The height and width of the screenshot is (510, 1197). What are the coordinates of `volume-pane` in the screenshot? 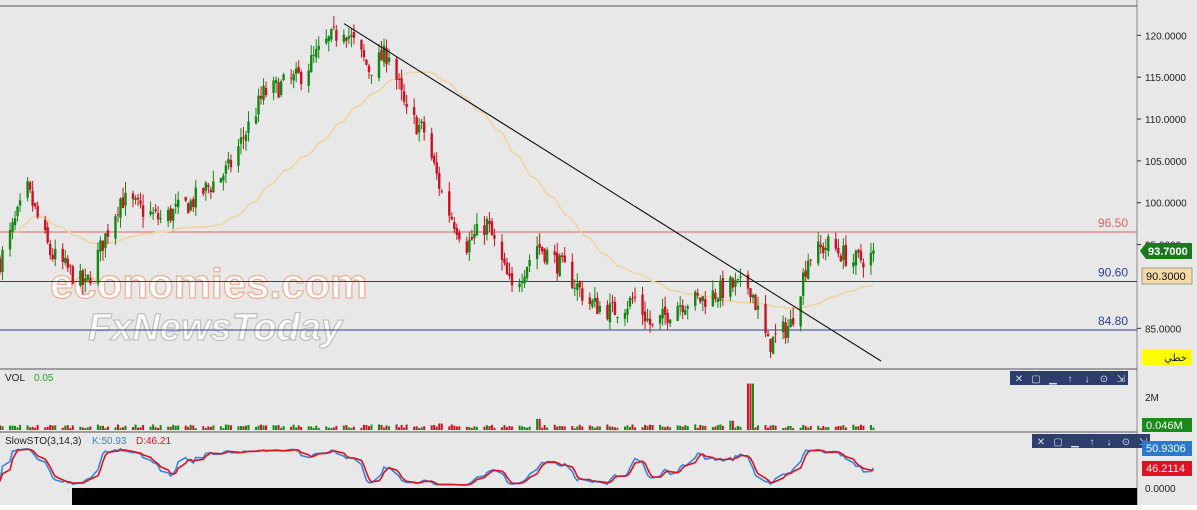 It's located at (568, 400).